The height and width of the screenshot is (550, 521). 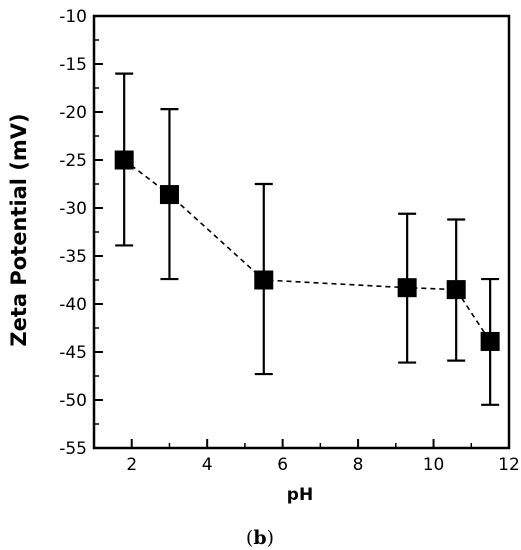 What do you see at coordinates (509, 465) in the screenshot?
I see `x-tick-label: 12` at bounding box center [509, 465].